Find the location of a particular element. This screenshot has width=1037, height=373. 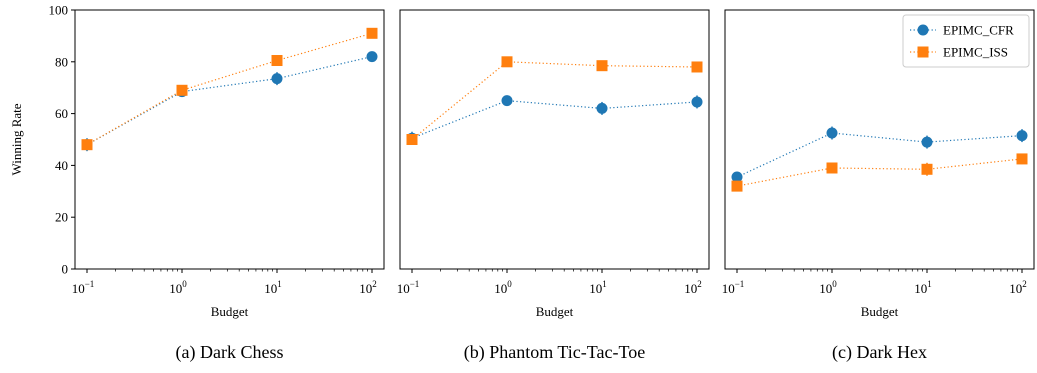

legend-label: EPIMC_CFR is located at coordinates (978, 30).